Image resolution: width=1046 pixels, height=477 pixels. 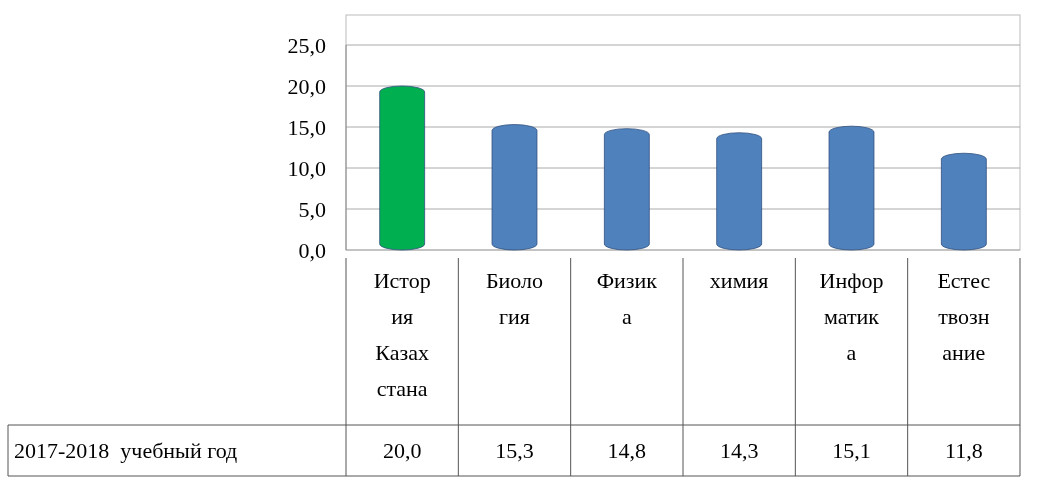 I want to click on text: 2017-2018 учебный год, so click(x=126, y=451).